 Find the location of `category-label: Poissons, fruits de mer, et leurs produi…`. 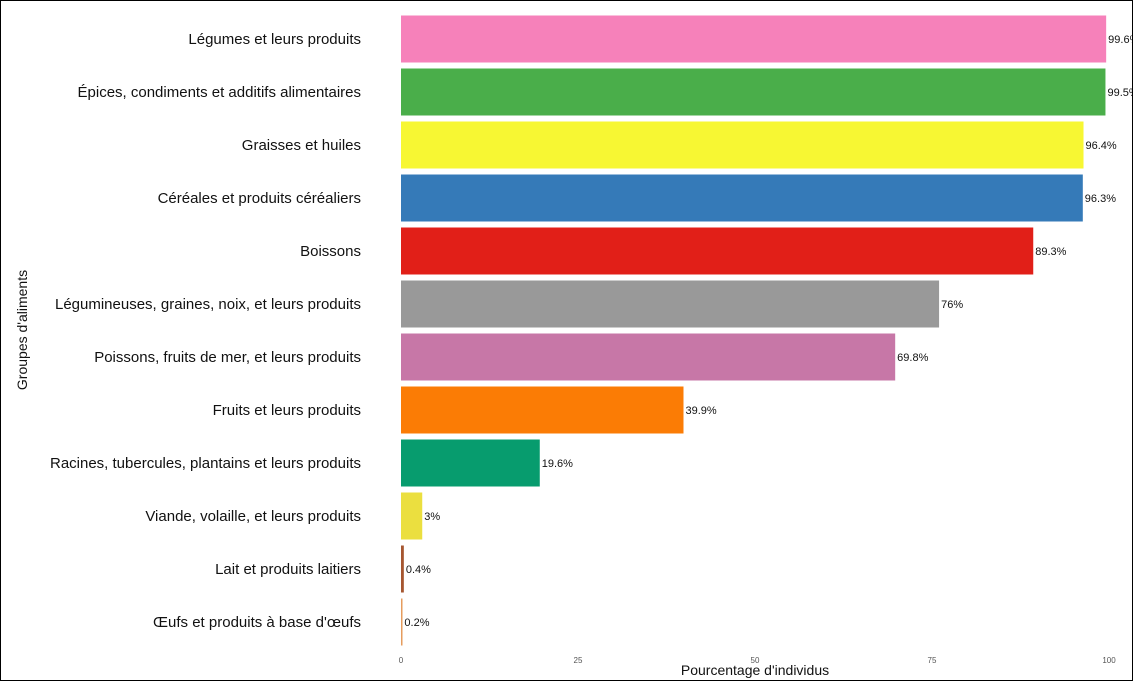

category-label: Poissons, fruits de mer, et leurs produi… is located at coordinates (227, 357).